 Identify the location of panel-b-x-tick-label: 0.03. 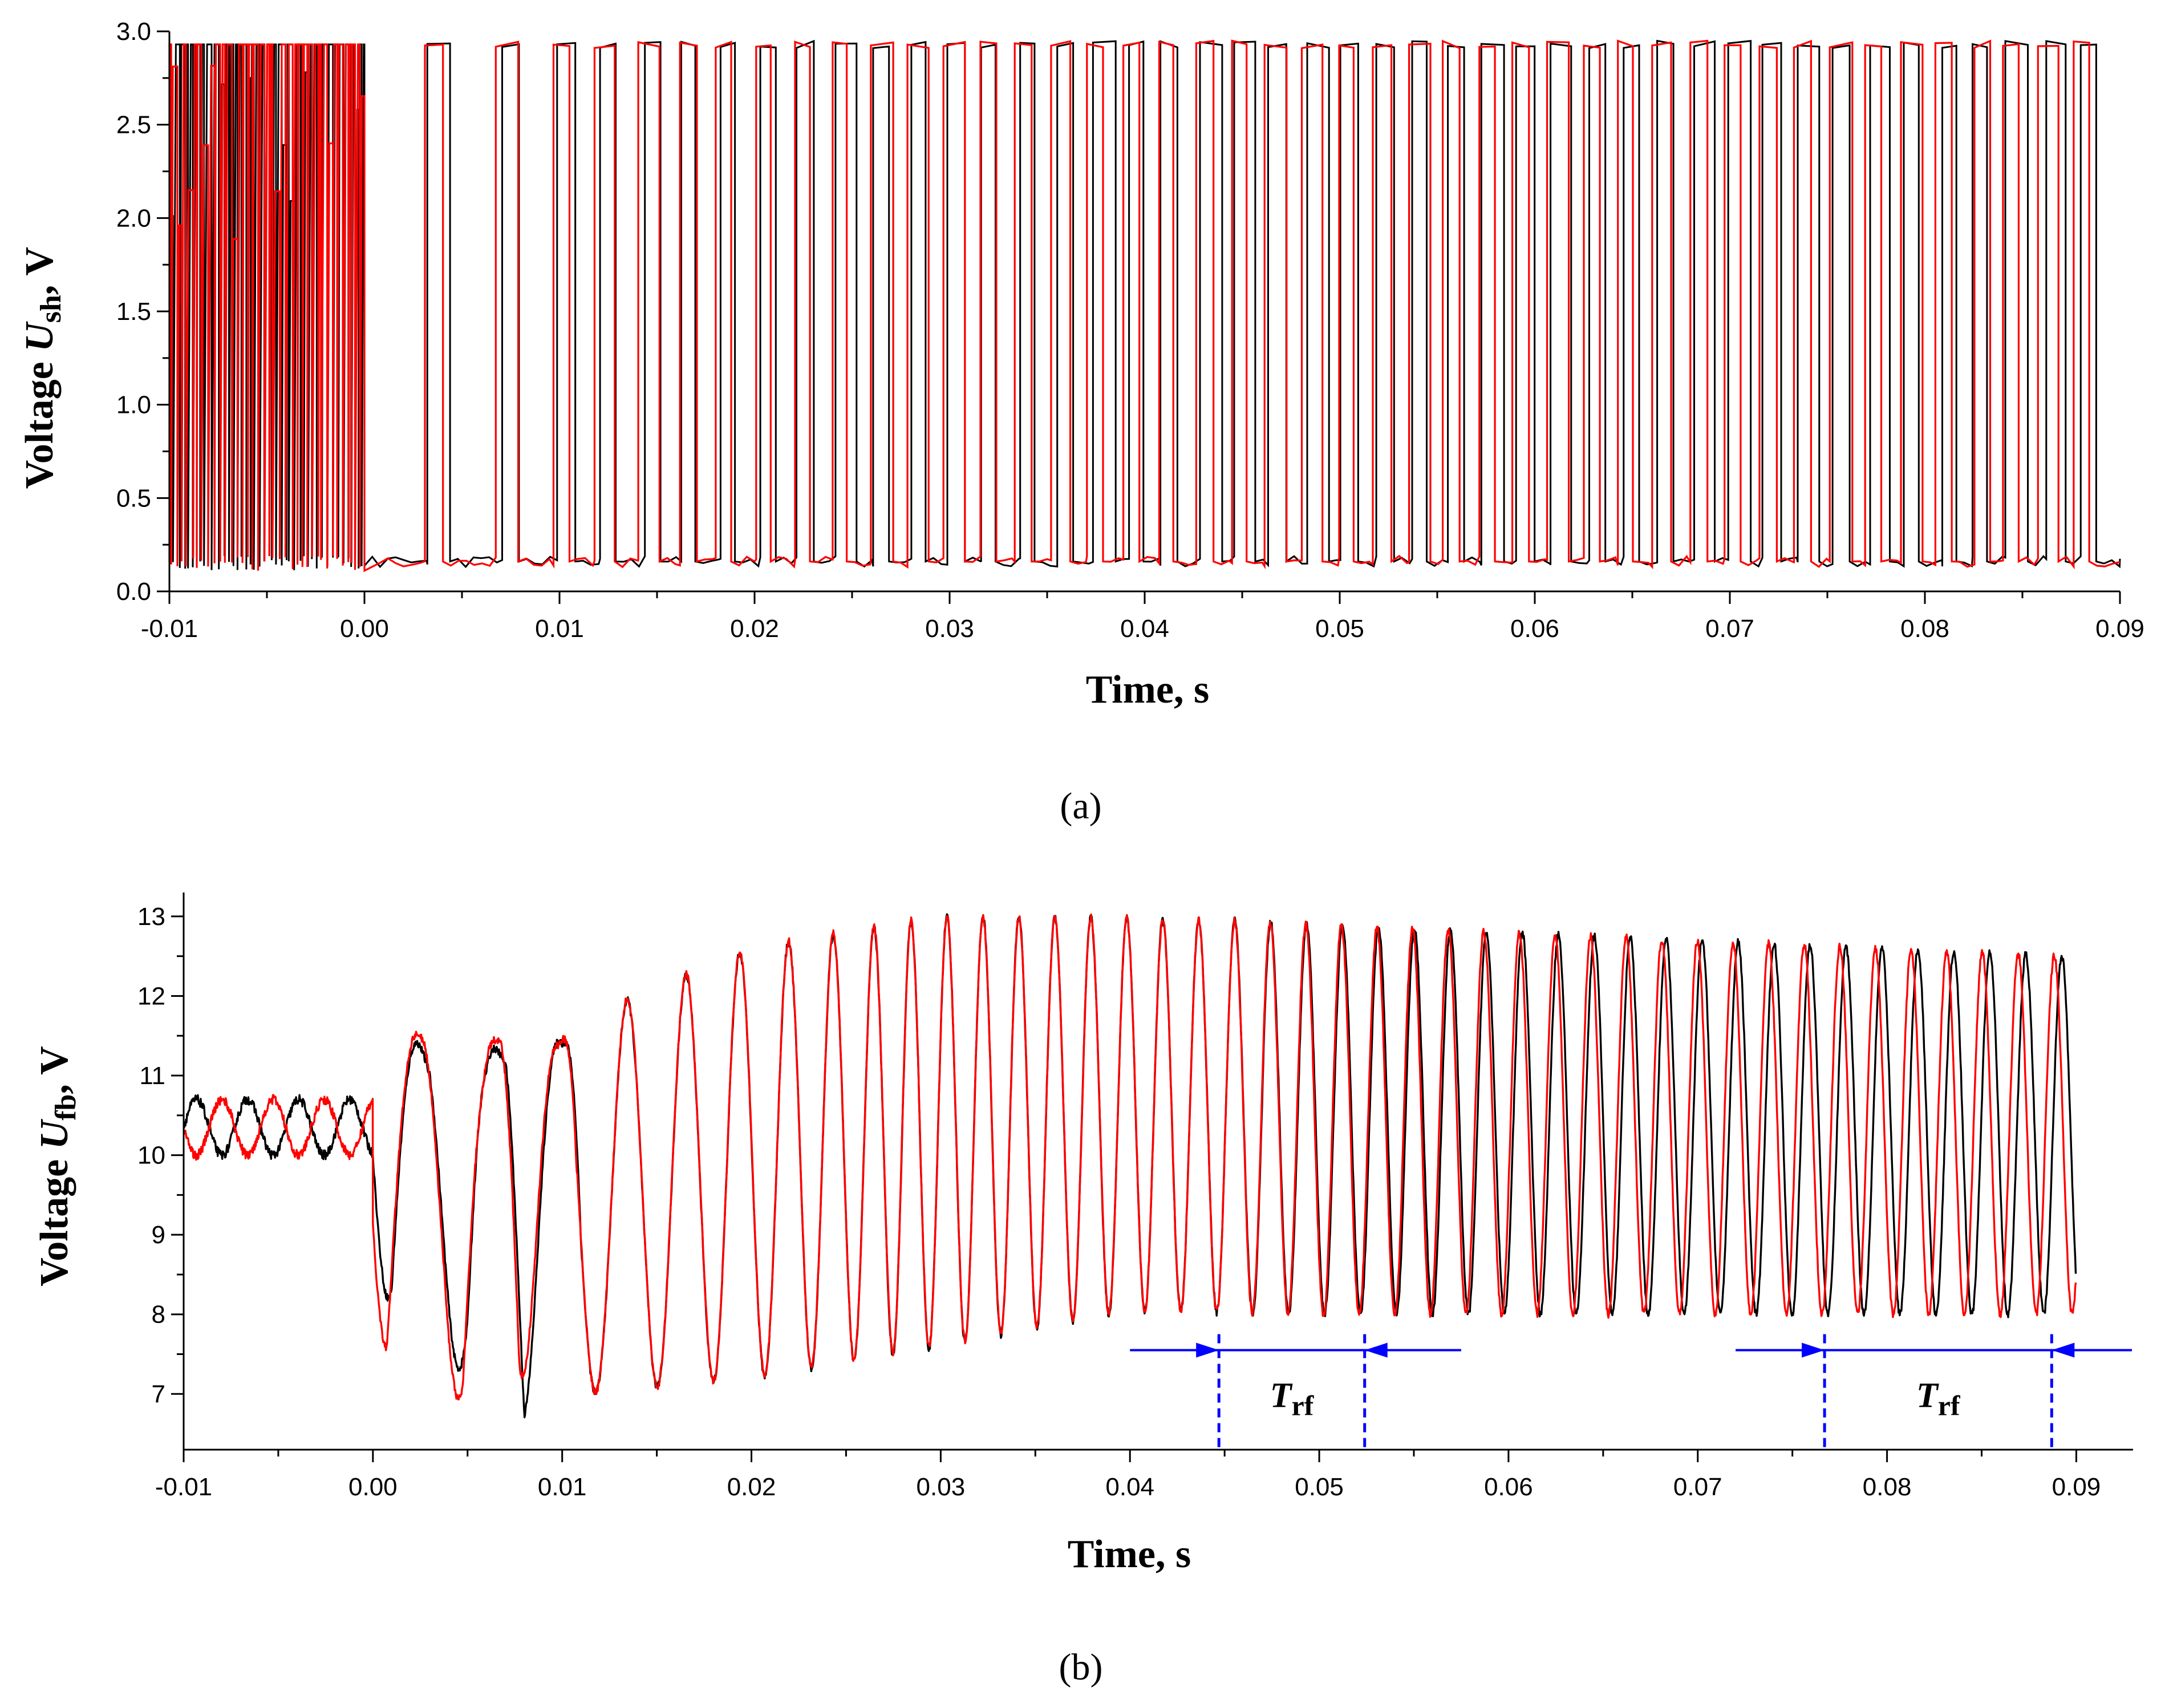
(941, 1487).